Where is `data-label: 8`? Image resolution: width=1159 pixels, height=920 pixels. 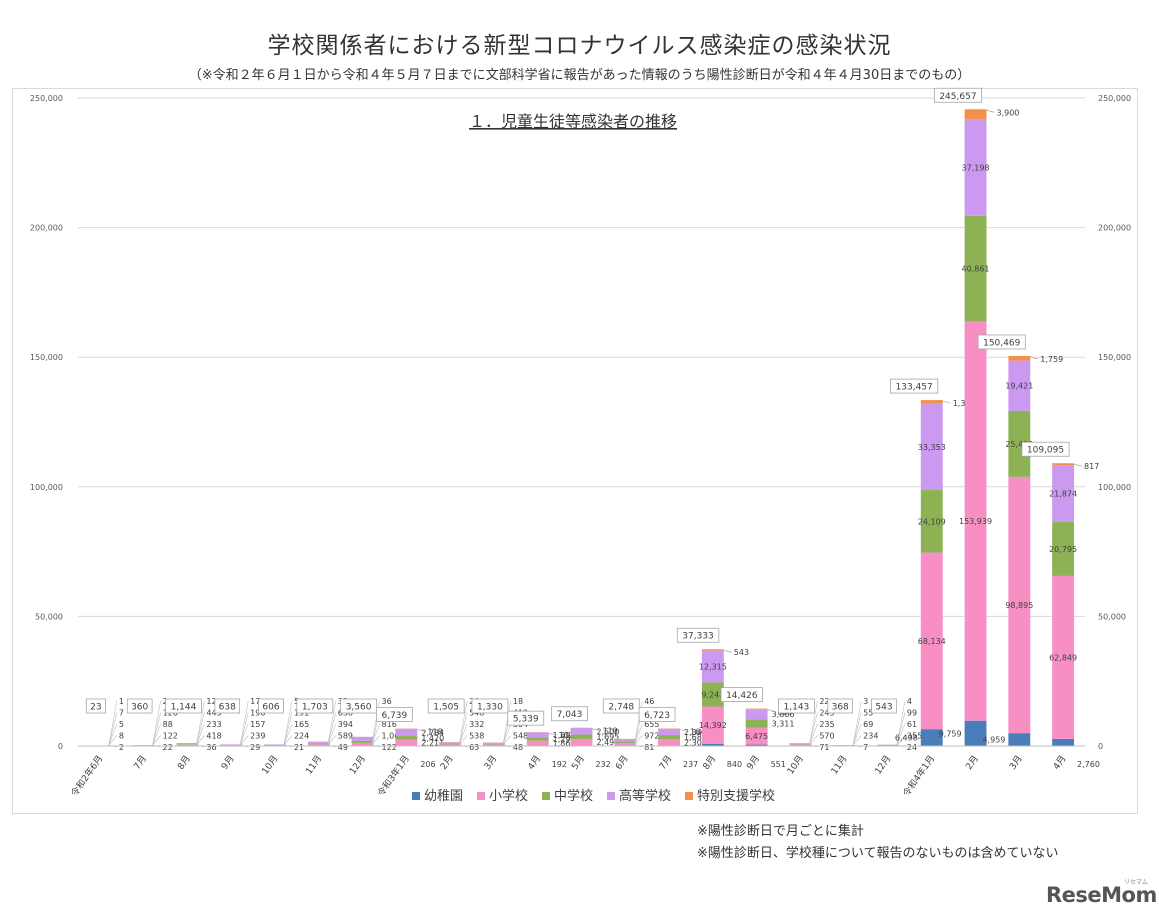
data-label: 8 is located at coordinates (121, 736).